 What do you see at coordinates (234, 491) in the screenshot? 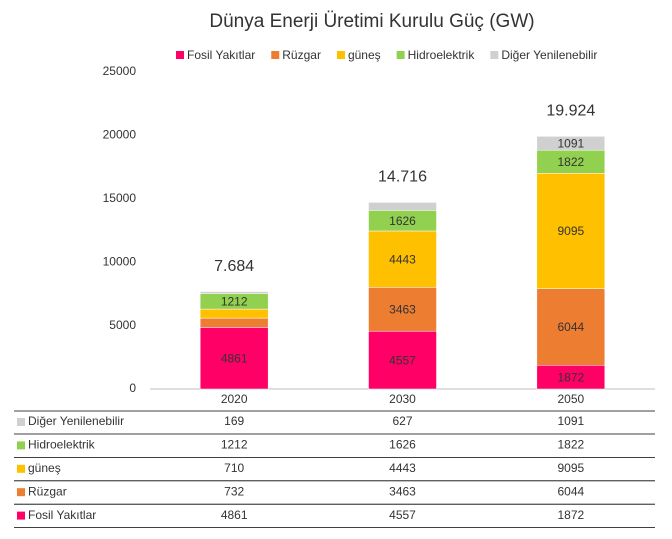
I see `table-cell: 732` at bounding box center [234, 491].